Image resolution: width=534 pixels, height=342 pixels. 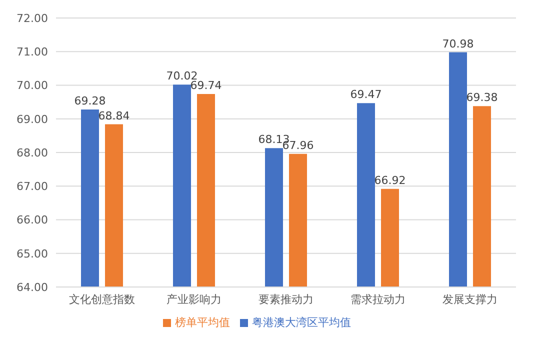 What do you see at coordinates (114, 115) in the screenshot?
I see `data-label: 68.84` at bounding box center [114, 115].